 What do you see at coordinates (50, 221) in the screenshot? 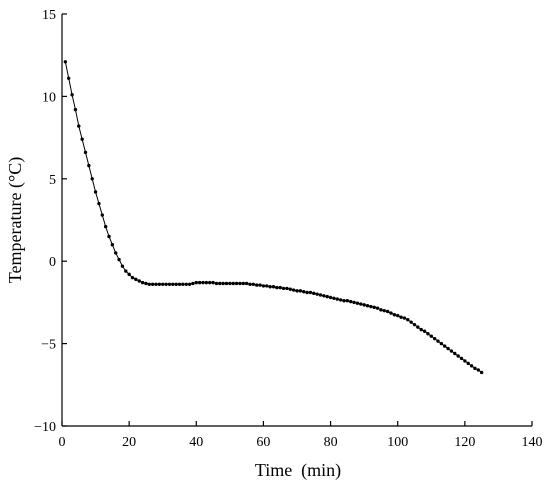
I see `y-axis: 15 10 5 0 −5 −10` at bounding box center [50, 221].